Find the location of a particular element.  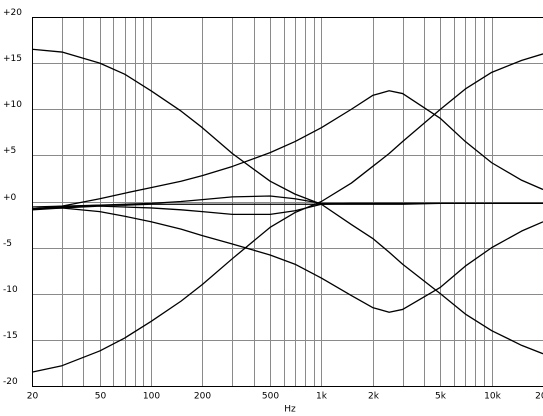

y-tick-label: -10 is located at coordinates (10, 290).